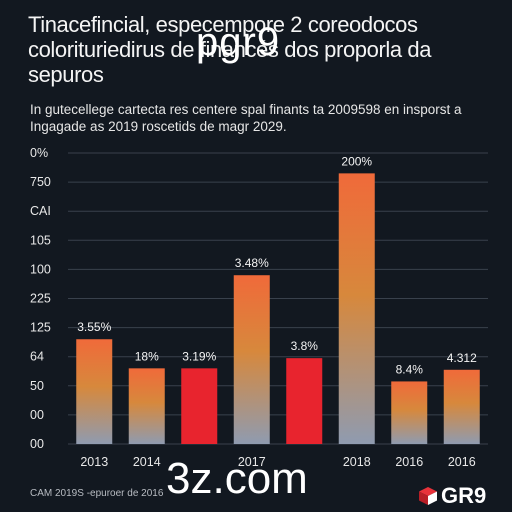  Describe the element at coordinates (252, 263) in the screenshot. I see `data-label: 3.48%` at that location.